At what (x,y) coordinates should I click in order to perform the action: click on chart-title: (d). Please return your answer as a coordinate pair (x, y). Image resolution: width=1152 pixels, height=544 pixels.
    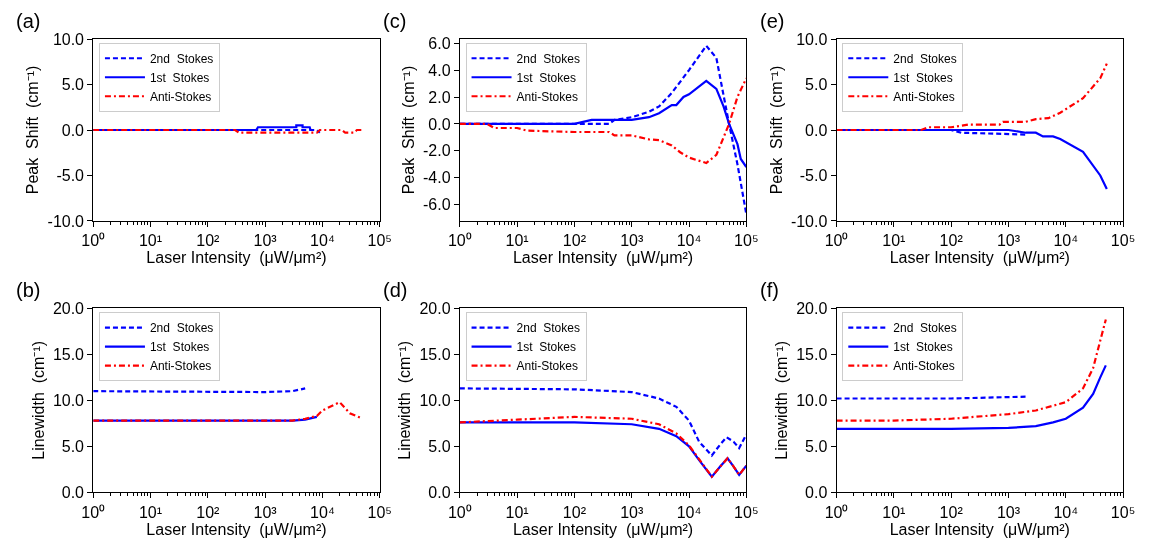
    Looking at the image, I should click on (395, 290).